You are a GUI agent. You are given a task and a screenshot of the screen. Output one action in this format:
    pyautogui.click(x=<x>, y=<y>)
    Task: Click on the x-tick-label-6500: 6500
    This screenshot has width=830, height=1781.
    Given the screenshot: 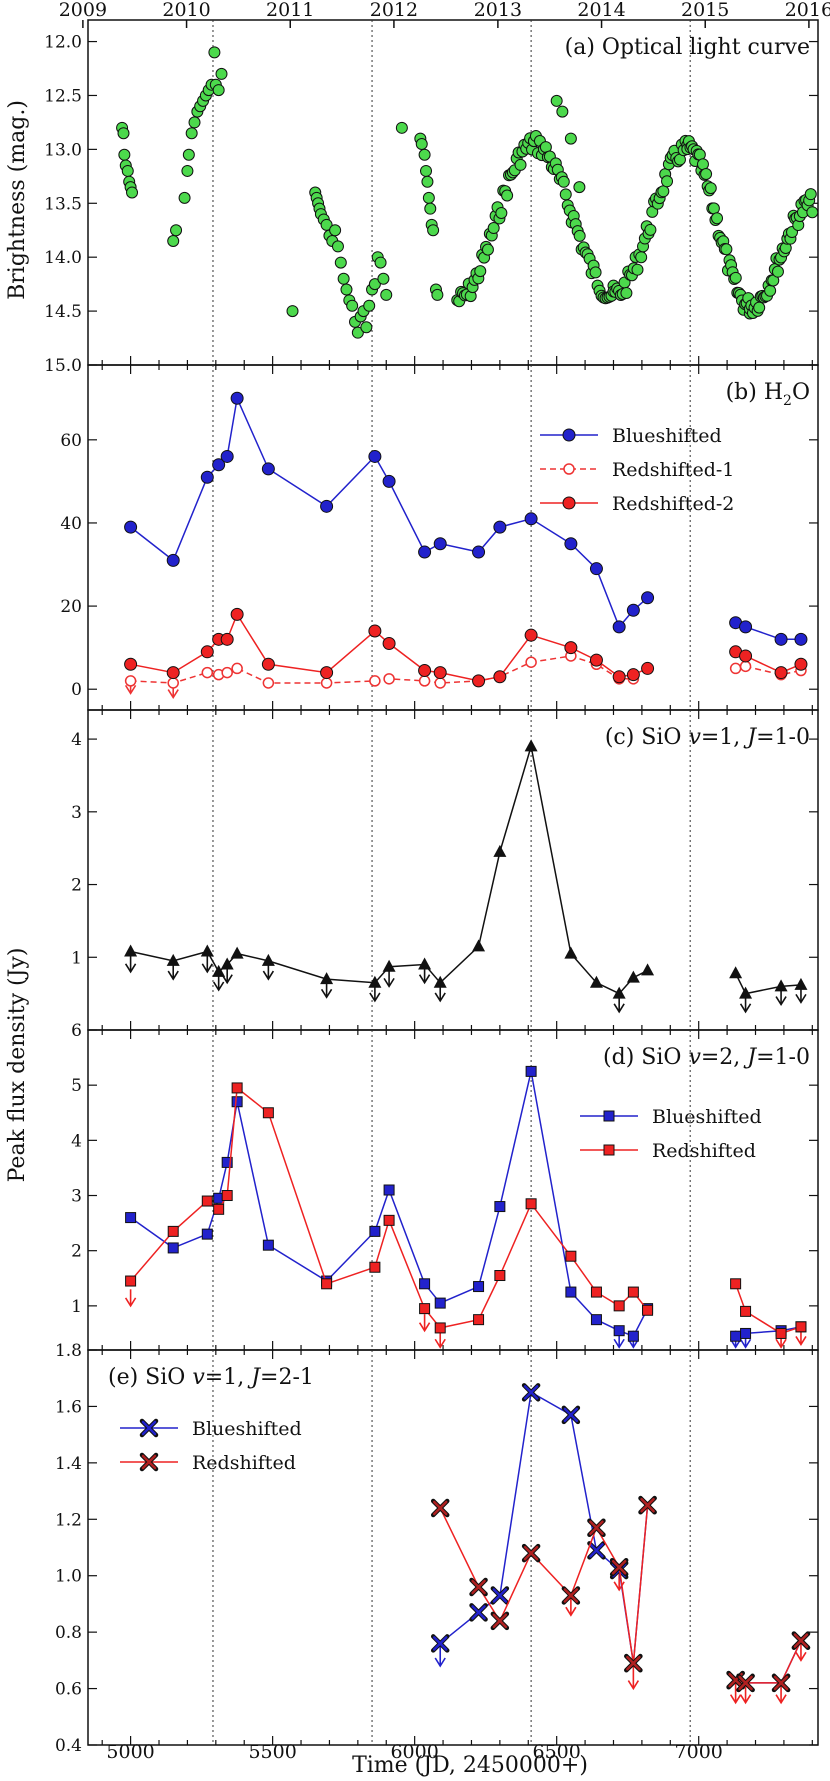 What is the action you would take?
    pyautogui.click(x=556, y=1752)
    